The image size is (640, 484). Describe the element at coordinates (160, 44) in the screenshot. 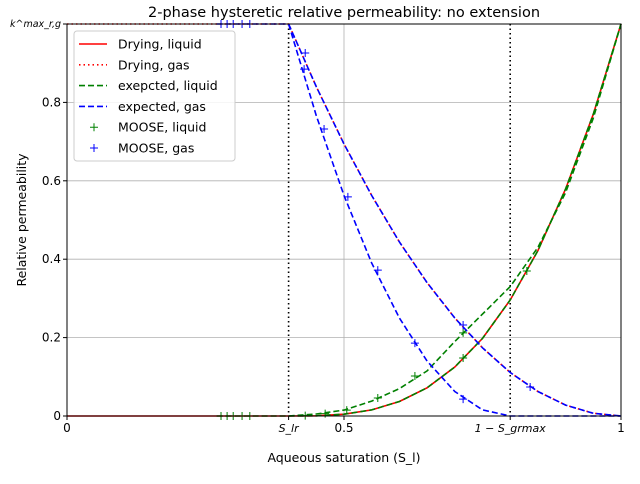

I see `legend-label: Drying, liquid` at that location.